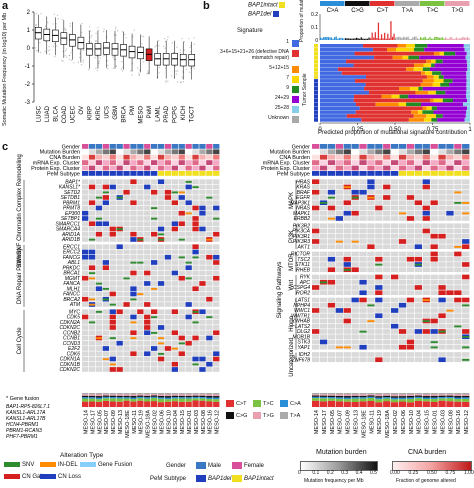  What do you see at coordinates (12, 464) in the screenshot?
I see `snv-swatch` at bounding box center [12, 464].